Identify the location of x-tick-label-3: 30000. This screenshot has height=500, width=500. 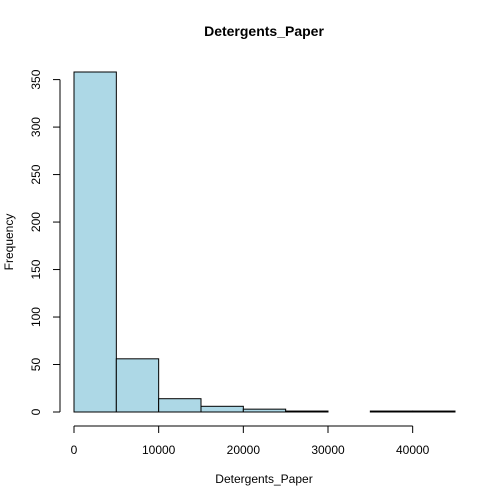
(328, 450).